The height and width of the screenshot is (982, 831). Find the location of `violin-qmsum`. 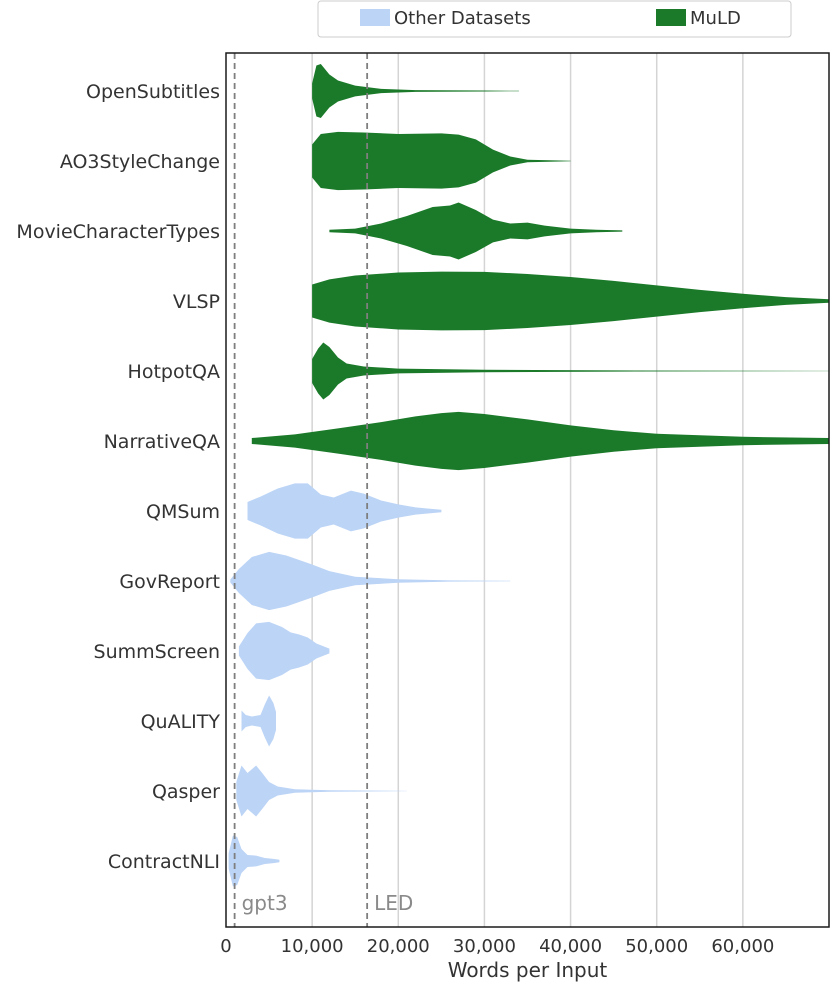

violin-qmsum is located at coordinates (344, 511).